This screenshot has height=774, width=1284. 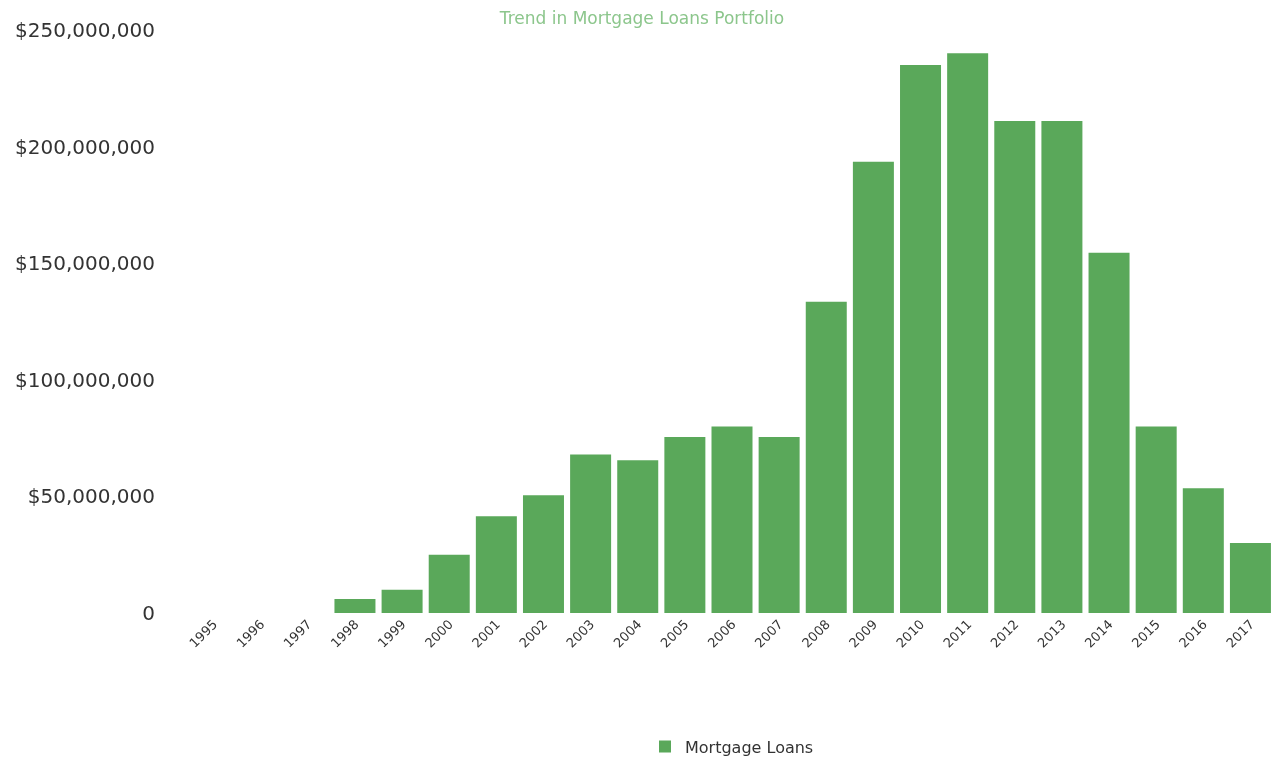 I want to click on y-tick-label: $150,000,000, so click(x=85, y=263).